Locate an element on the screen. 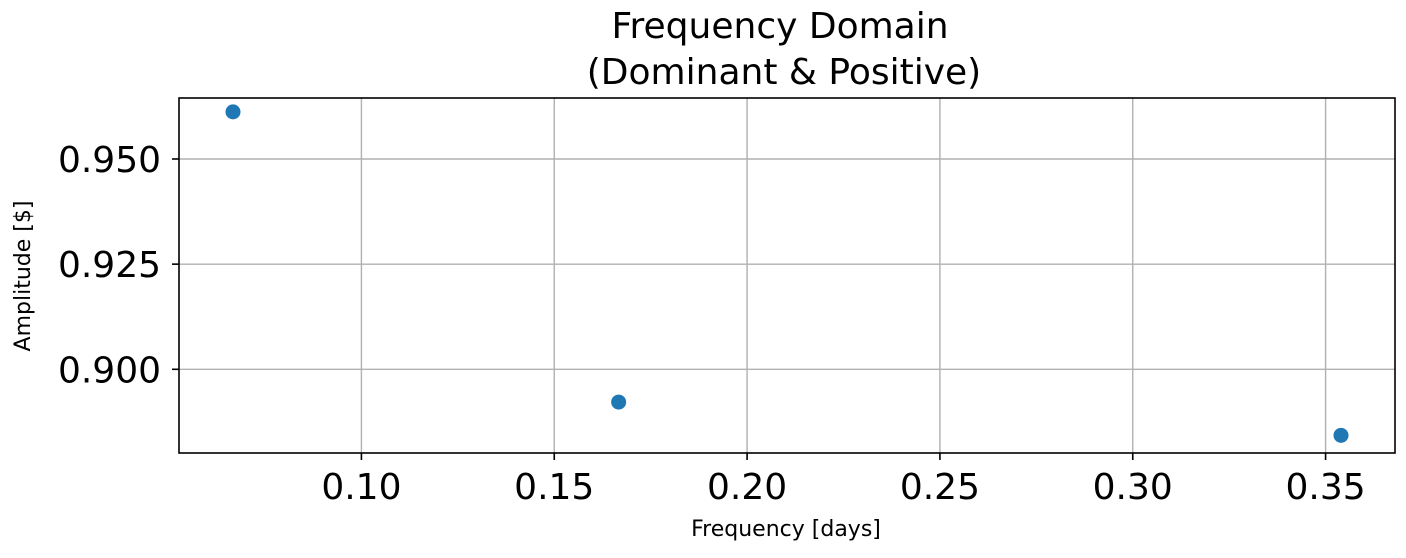 This screenshot has width=1406, height=558. x-tick-label: 0.35 is located at coordinates (1326, 487).